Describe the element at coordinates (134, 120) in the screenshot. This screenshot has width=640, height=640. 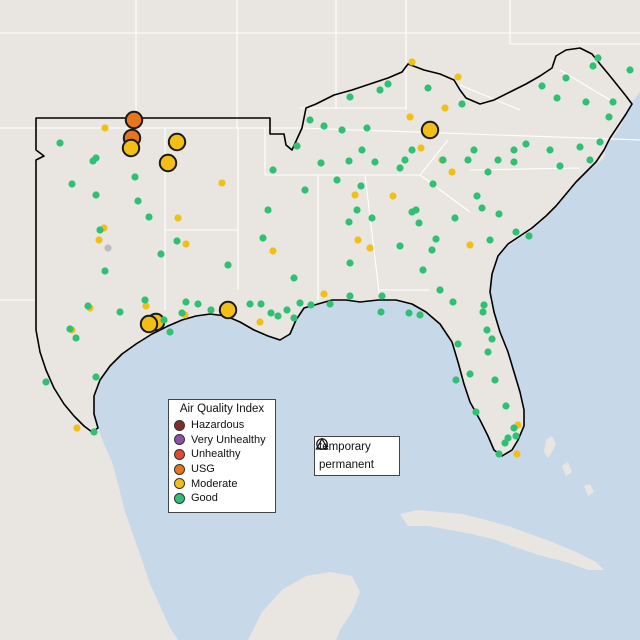
I see `usg-site-marker` at that location.